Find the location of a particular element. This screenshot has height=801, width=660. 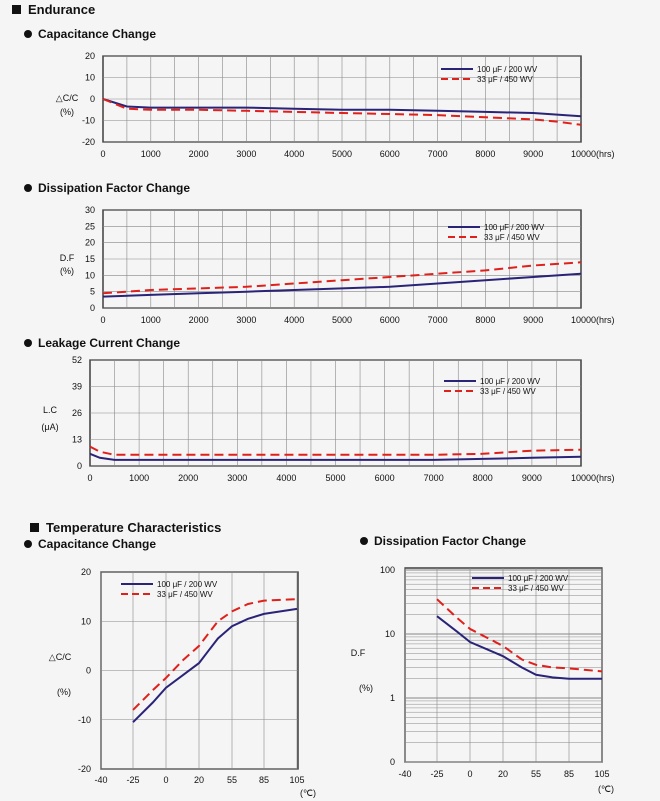

y-axis-label: D.F is located at coordinates (67, 258).